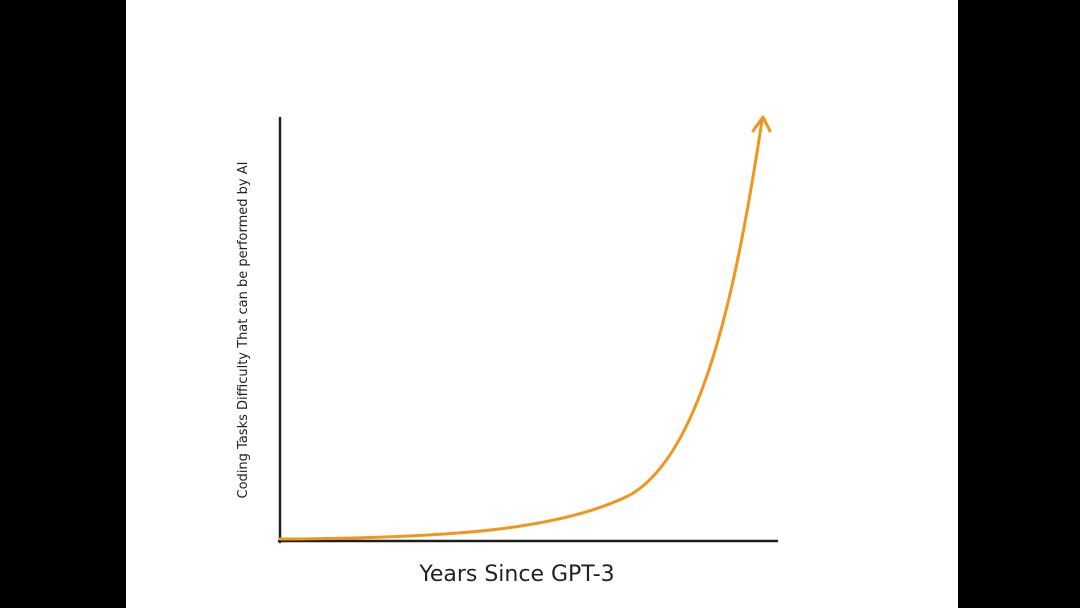 This screenshot has height=608, width=1080. I want to click on arrow-head, so click(761, 124).